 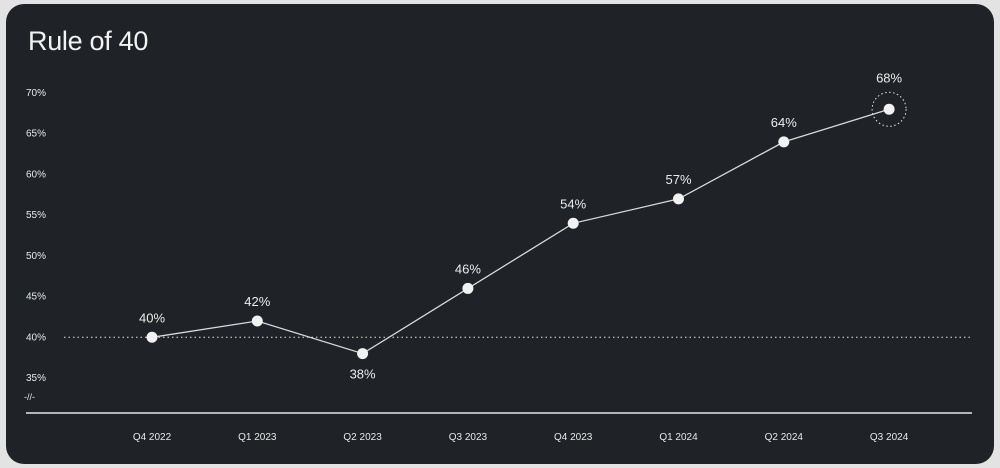 What do you see at coordinates (573, 437) in the screenshot?
I see `x-tick-label: Q4 2023` at bounding box center [573, 437].